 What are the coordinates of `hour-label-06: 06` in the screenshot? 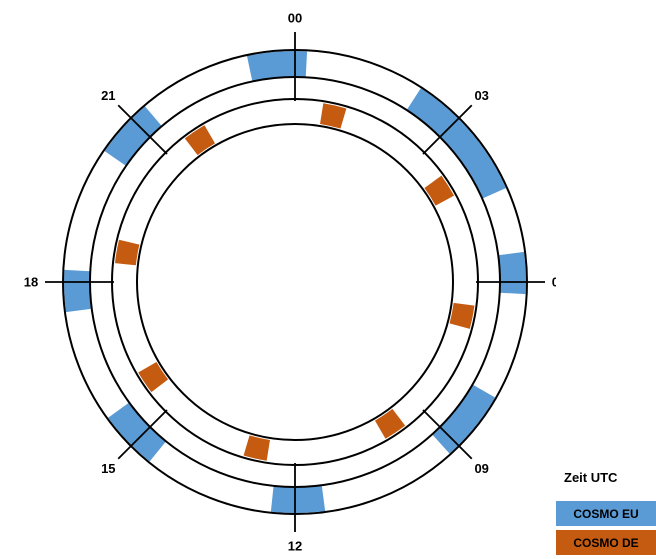 It's located at (554, 282).